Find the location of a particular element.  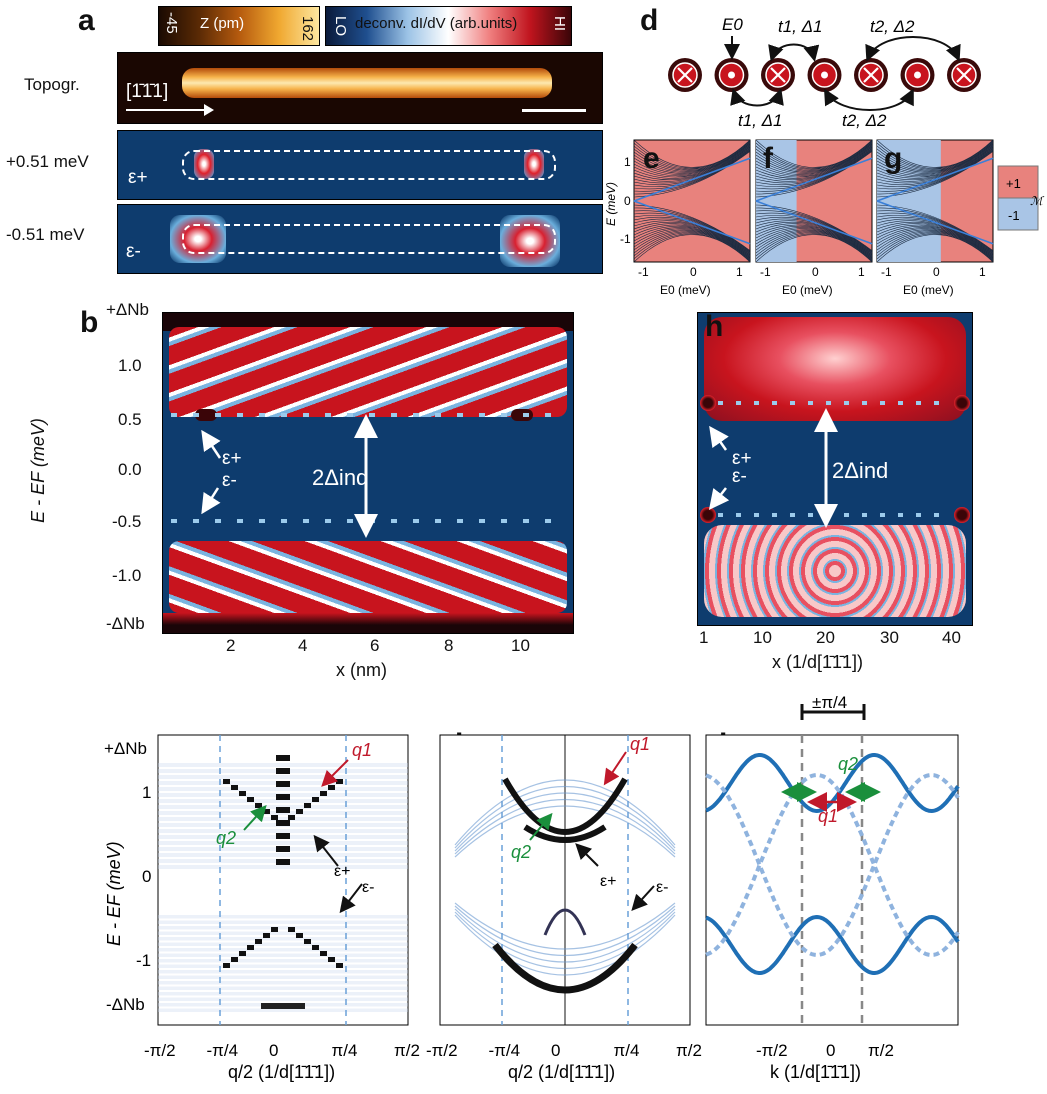

h-ingap-row-upper is located at coordinates (835, 403).